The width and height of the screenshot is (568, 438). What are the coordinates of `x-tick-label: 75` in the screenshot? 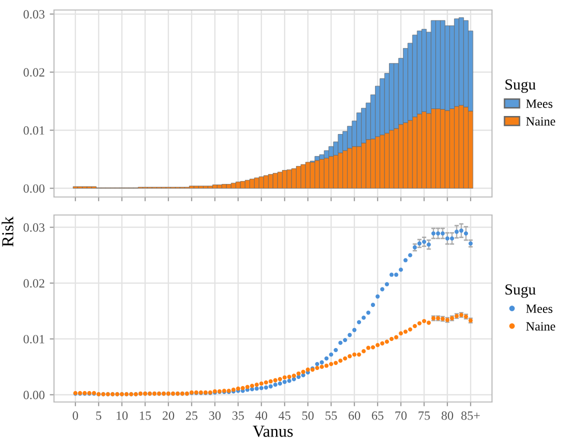 It's located at (424, 416).